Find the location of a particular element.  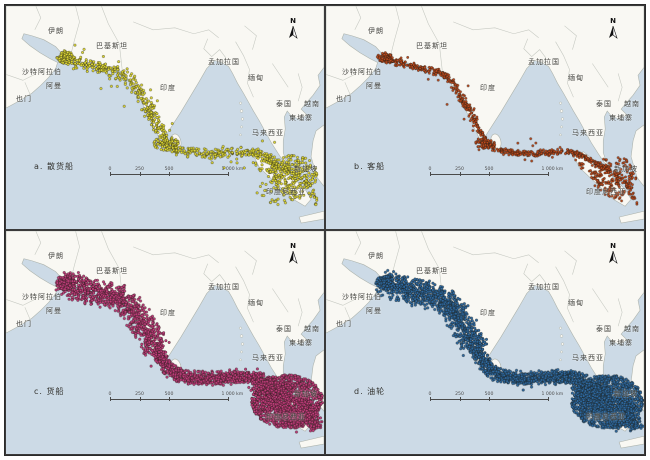

panel-caption-c: c. 货船 is located at coordinates (49, 391).